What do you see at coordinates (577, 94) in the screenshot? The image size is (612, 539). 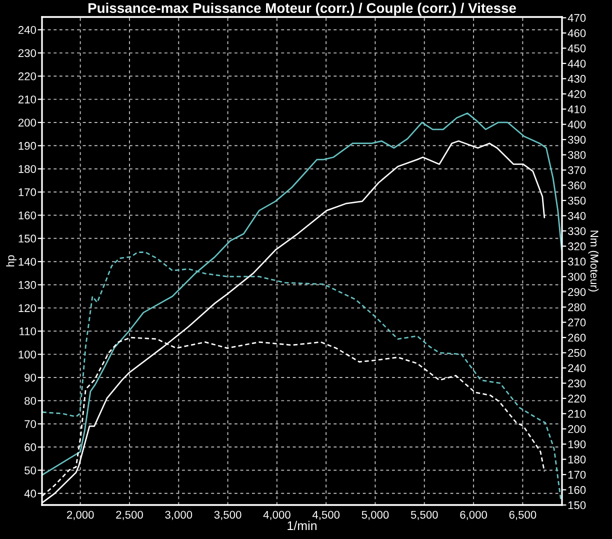 I see `y2-tick-label: 420` at bounding box center [577, 94].